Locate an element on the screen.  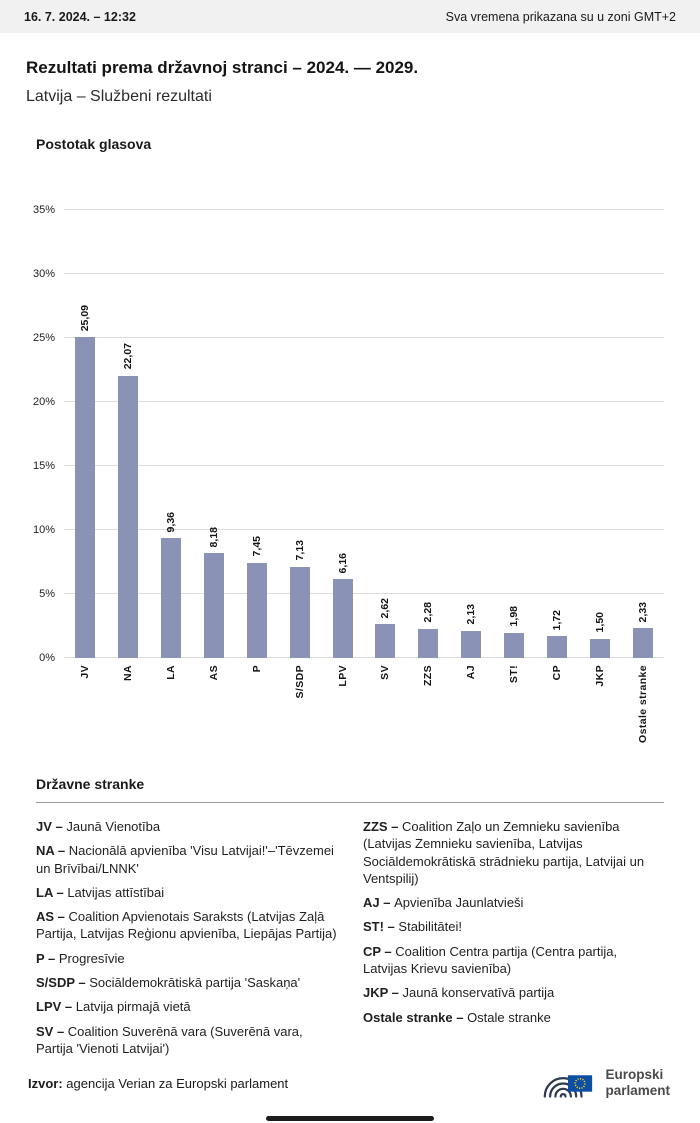
bar-slot-as: 8,18 is located at coordinates (214, 434).